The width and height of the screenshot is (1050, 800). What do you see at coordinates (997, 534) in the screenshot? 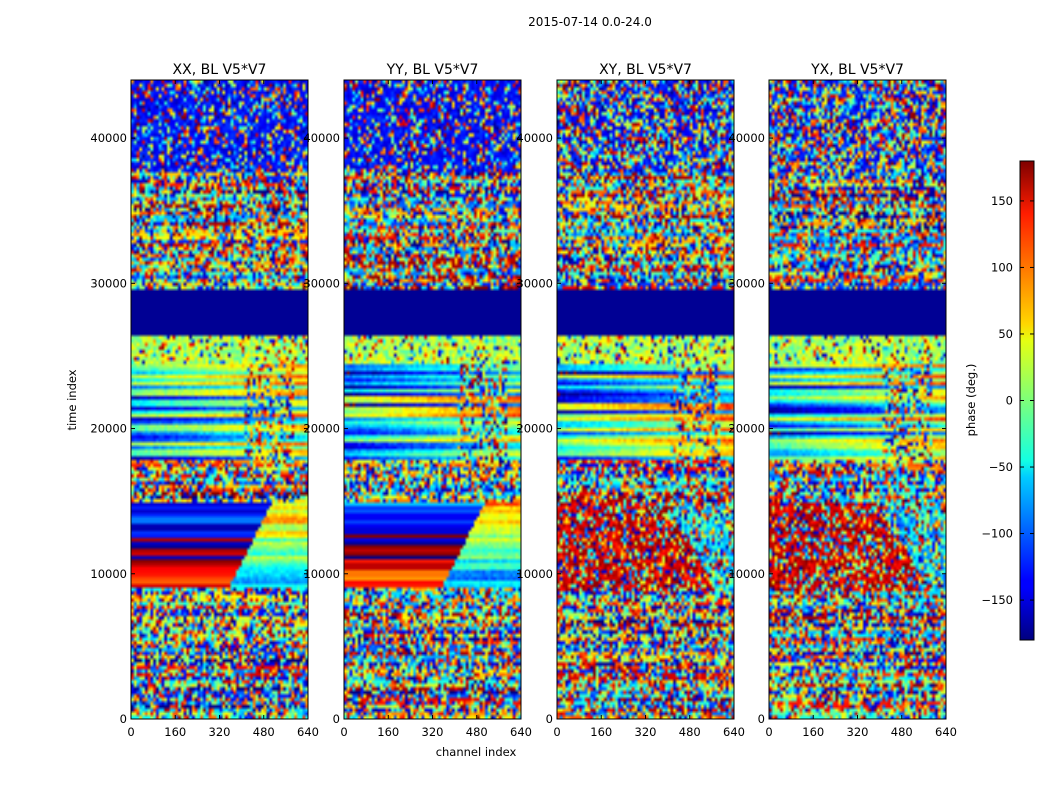
I see `colorbar-tick-label: −100` at bounding box center [997, 534].